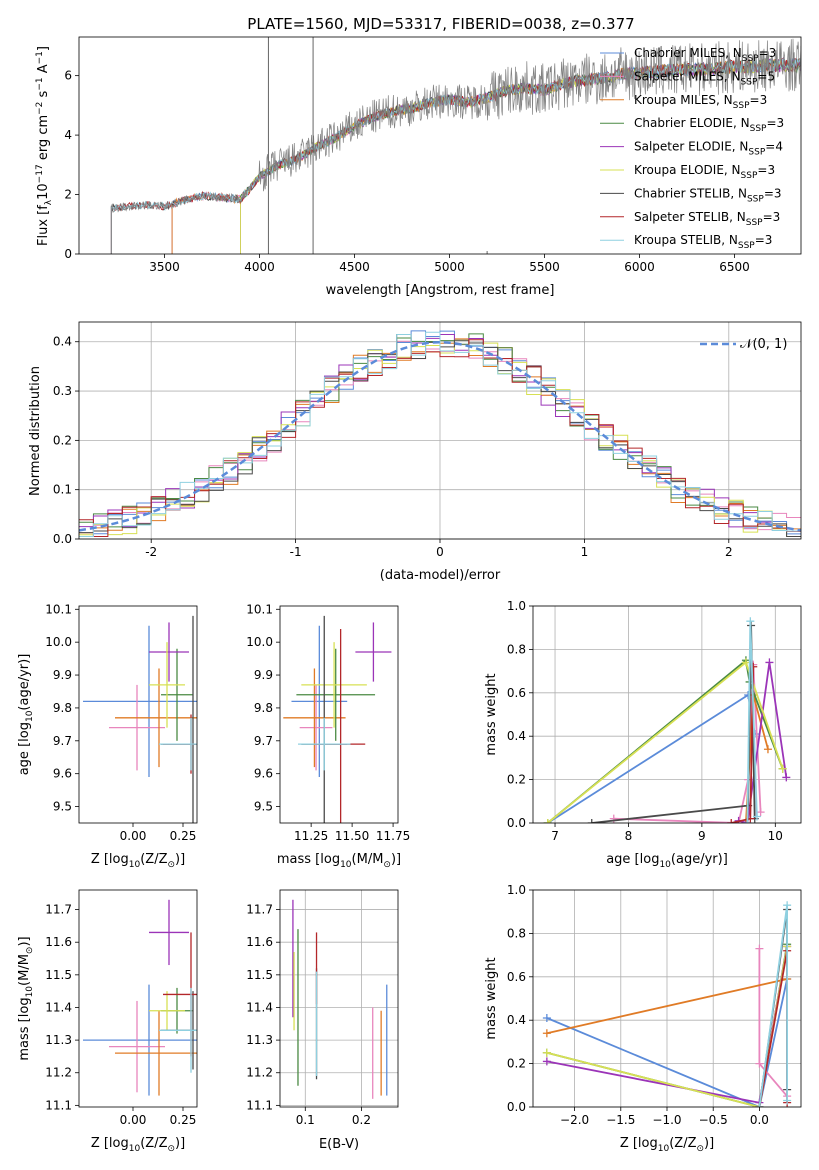 This screenshot has width=819, height=1170. Describe the element at coordinates (26, 998) in the screenshot. I see `mass-vs-Z-y-axis-label: mass [log10(M/M⊙)]` at that location.